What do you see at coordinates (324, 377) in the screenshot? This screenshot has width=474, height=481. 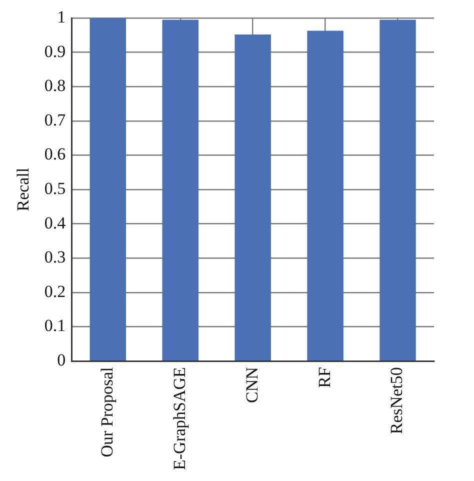 I see `x-tick-label: RF` at bounding box center [324, 377].